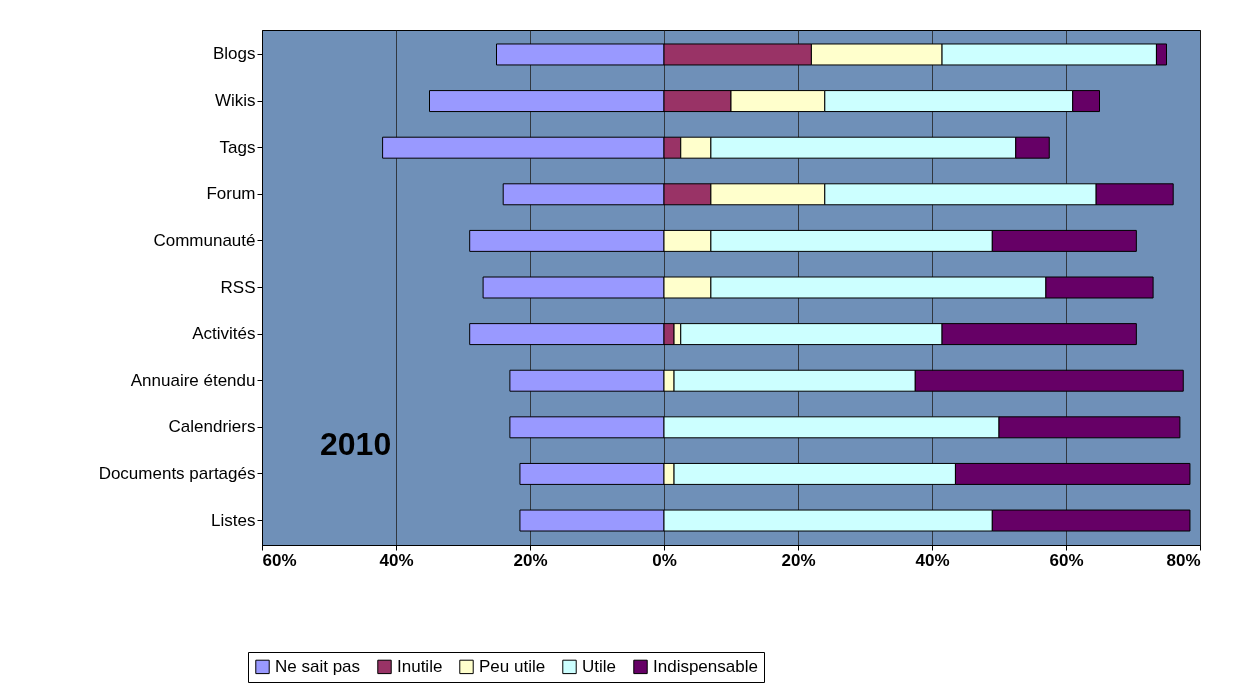 The width and height of the screenshot is (1236, 693). What do you see at coordinates (664, 560) in the screenshot?
I see `x-tick-label: 0%` at bounding box center [664, 560].